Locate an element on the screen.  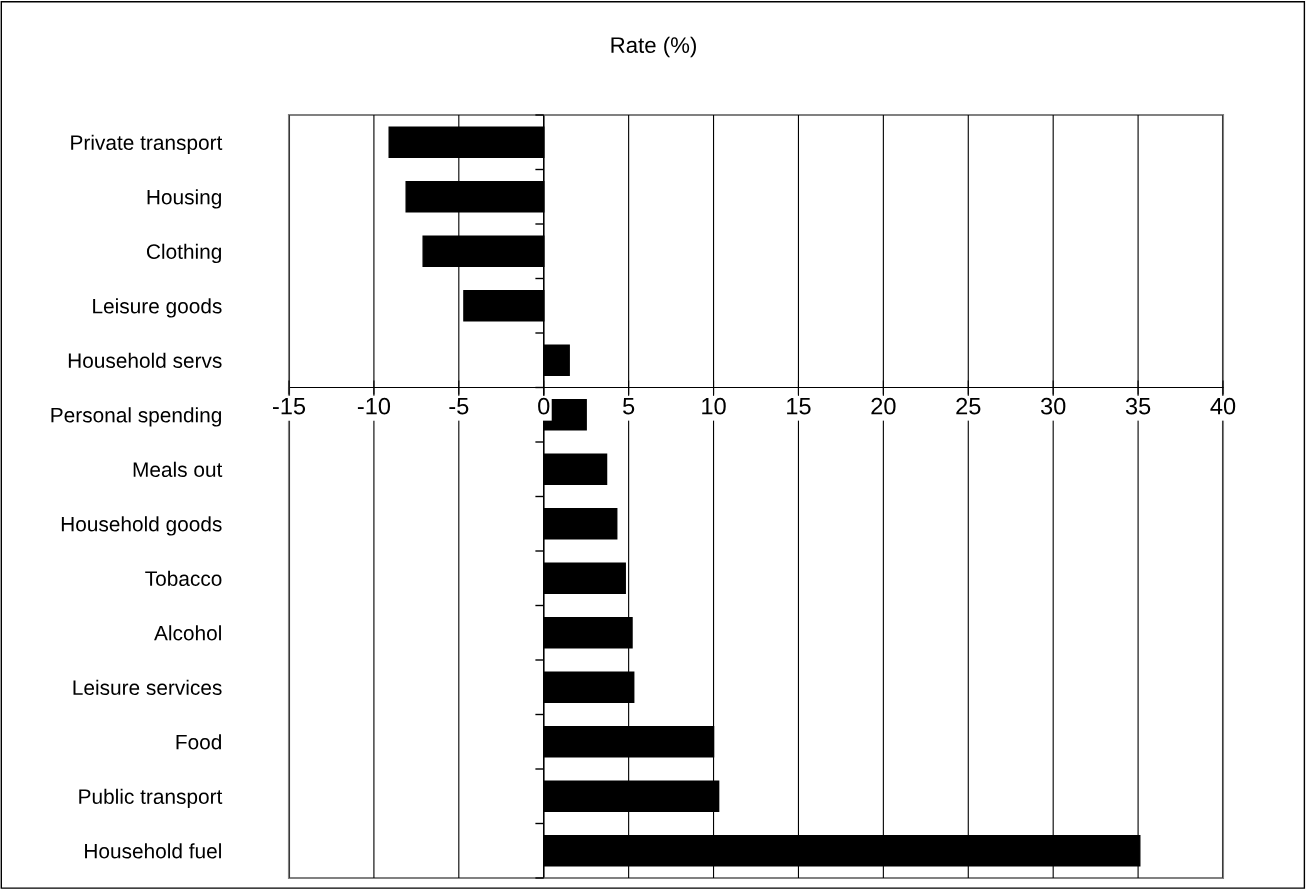
y-tick-label: Leisure services is located at coordinates (147, 687).